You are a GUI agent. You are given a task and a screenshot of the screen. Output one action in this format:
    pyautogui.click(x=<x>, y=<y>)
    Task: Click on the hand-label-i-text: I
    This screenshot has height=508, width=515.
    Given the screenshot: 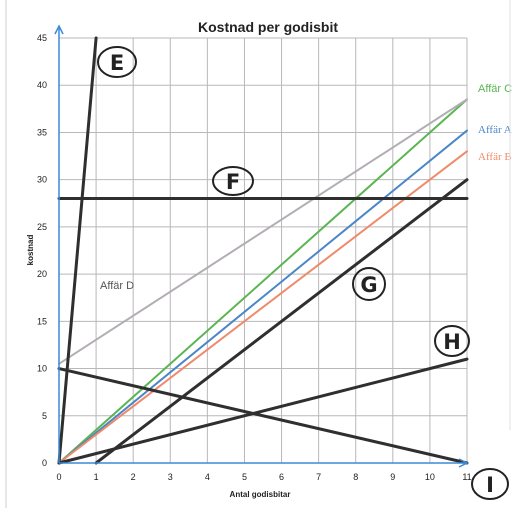 What is the action you would take?
    pyautogui.click(x=490, y=485)
    